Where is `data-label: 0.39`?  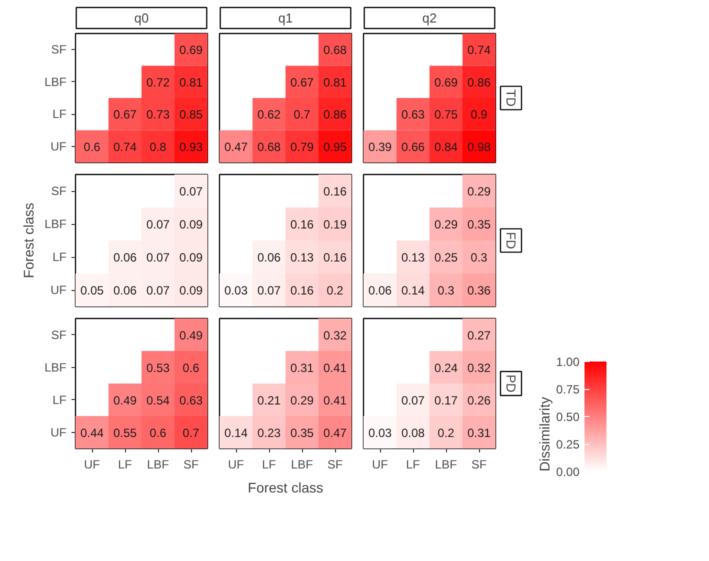 data-label: 0.39 is located at coordinates (380, 147).